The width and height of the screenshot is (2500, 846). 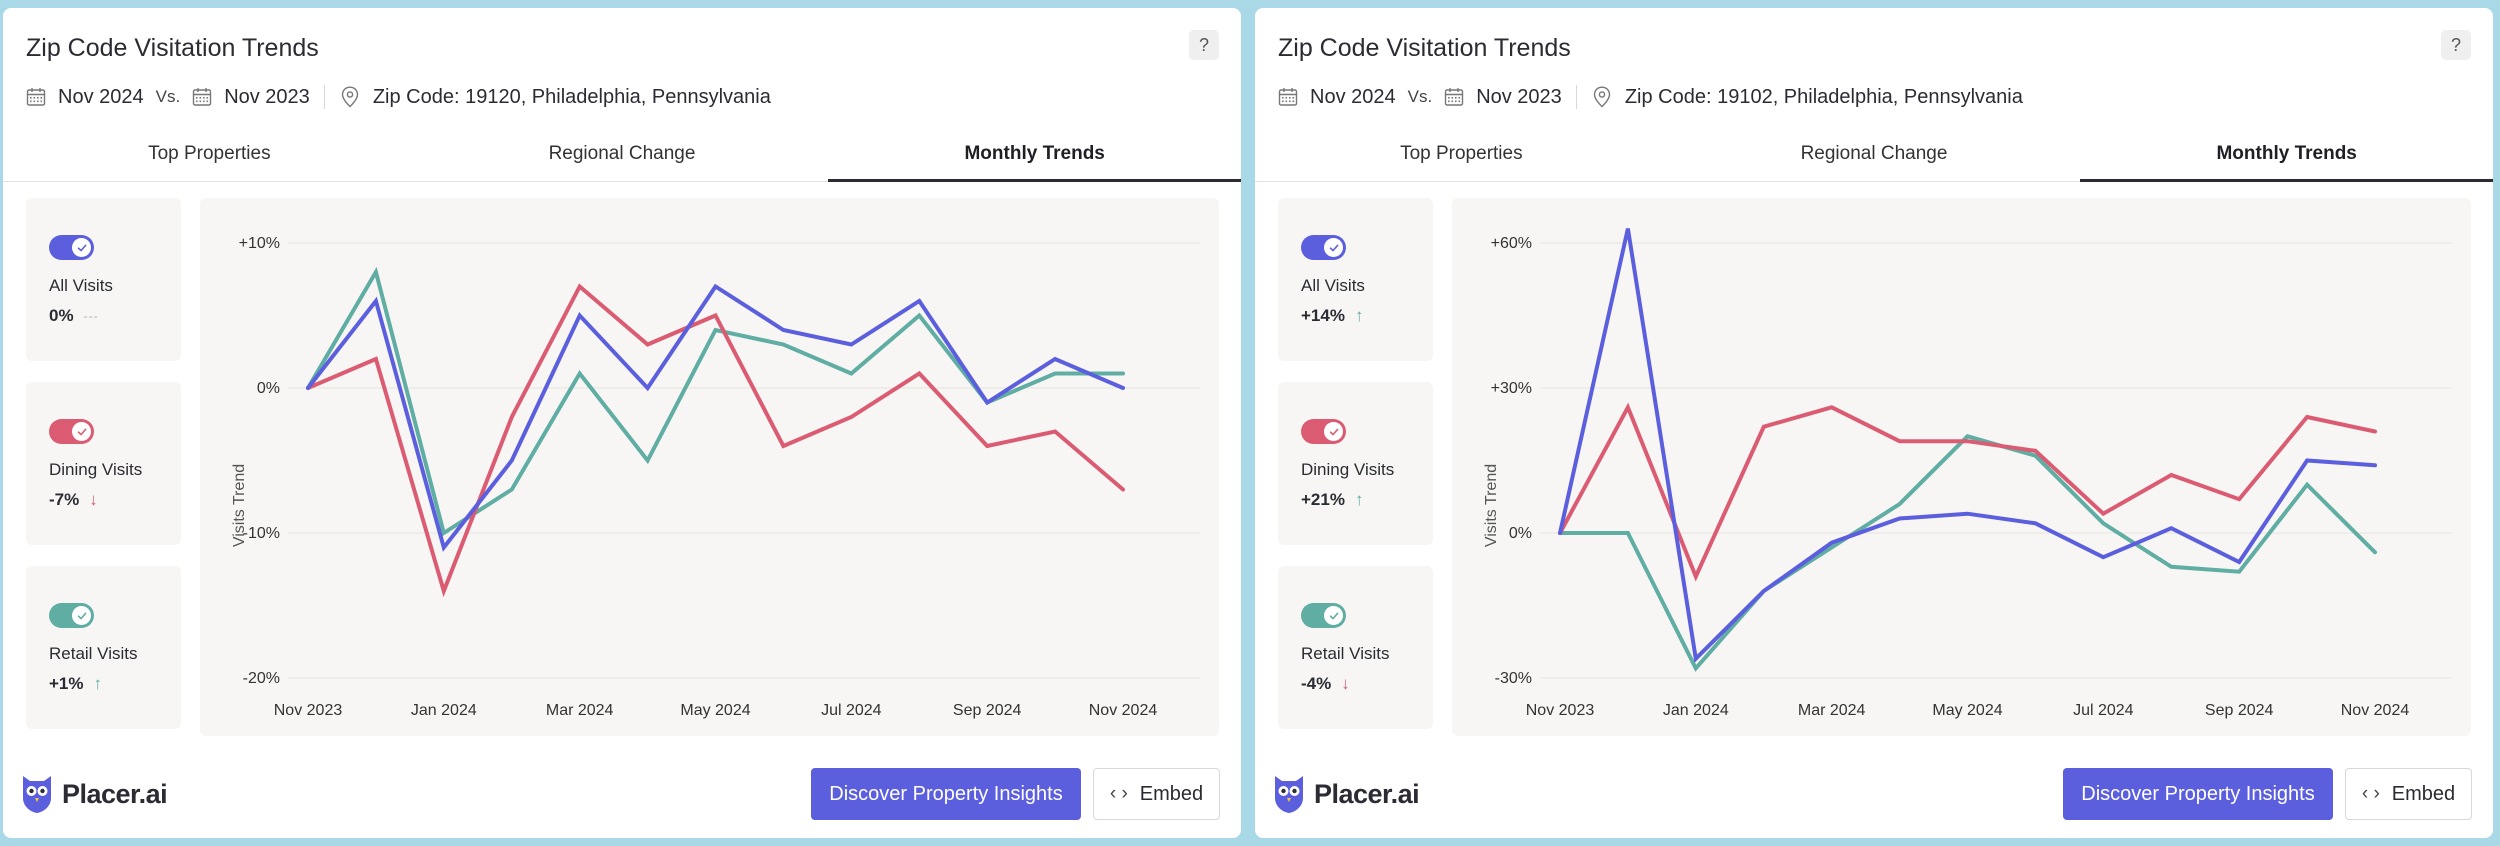 I want to click on series-line-dining-visits, so click(x=1967, y=492).